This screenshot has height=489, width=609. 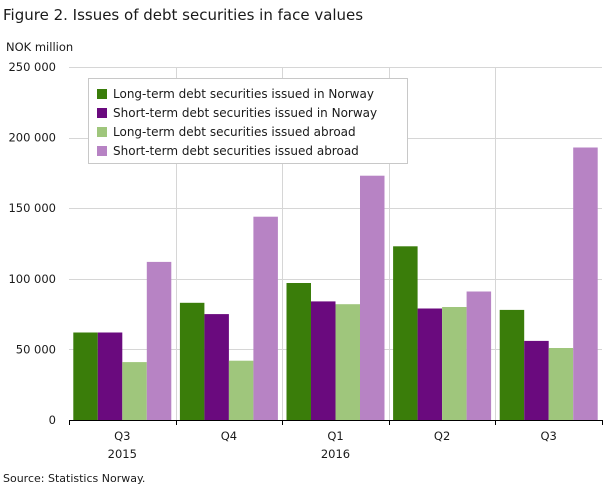 I want to click on x-tick-label: Q1, so click(x=335, y=436).